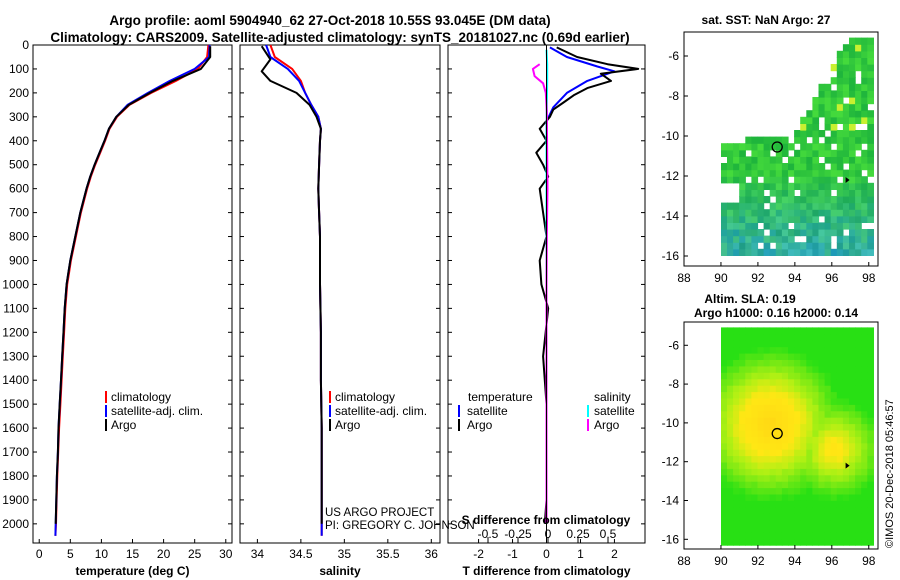 The image size is (900, 580). Describe the element at coordinates (15, 452) in the screenshot. I see `depth-tick-label: 1700` at that location.